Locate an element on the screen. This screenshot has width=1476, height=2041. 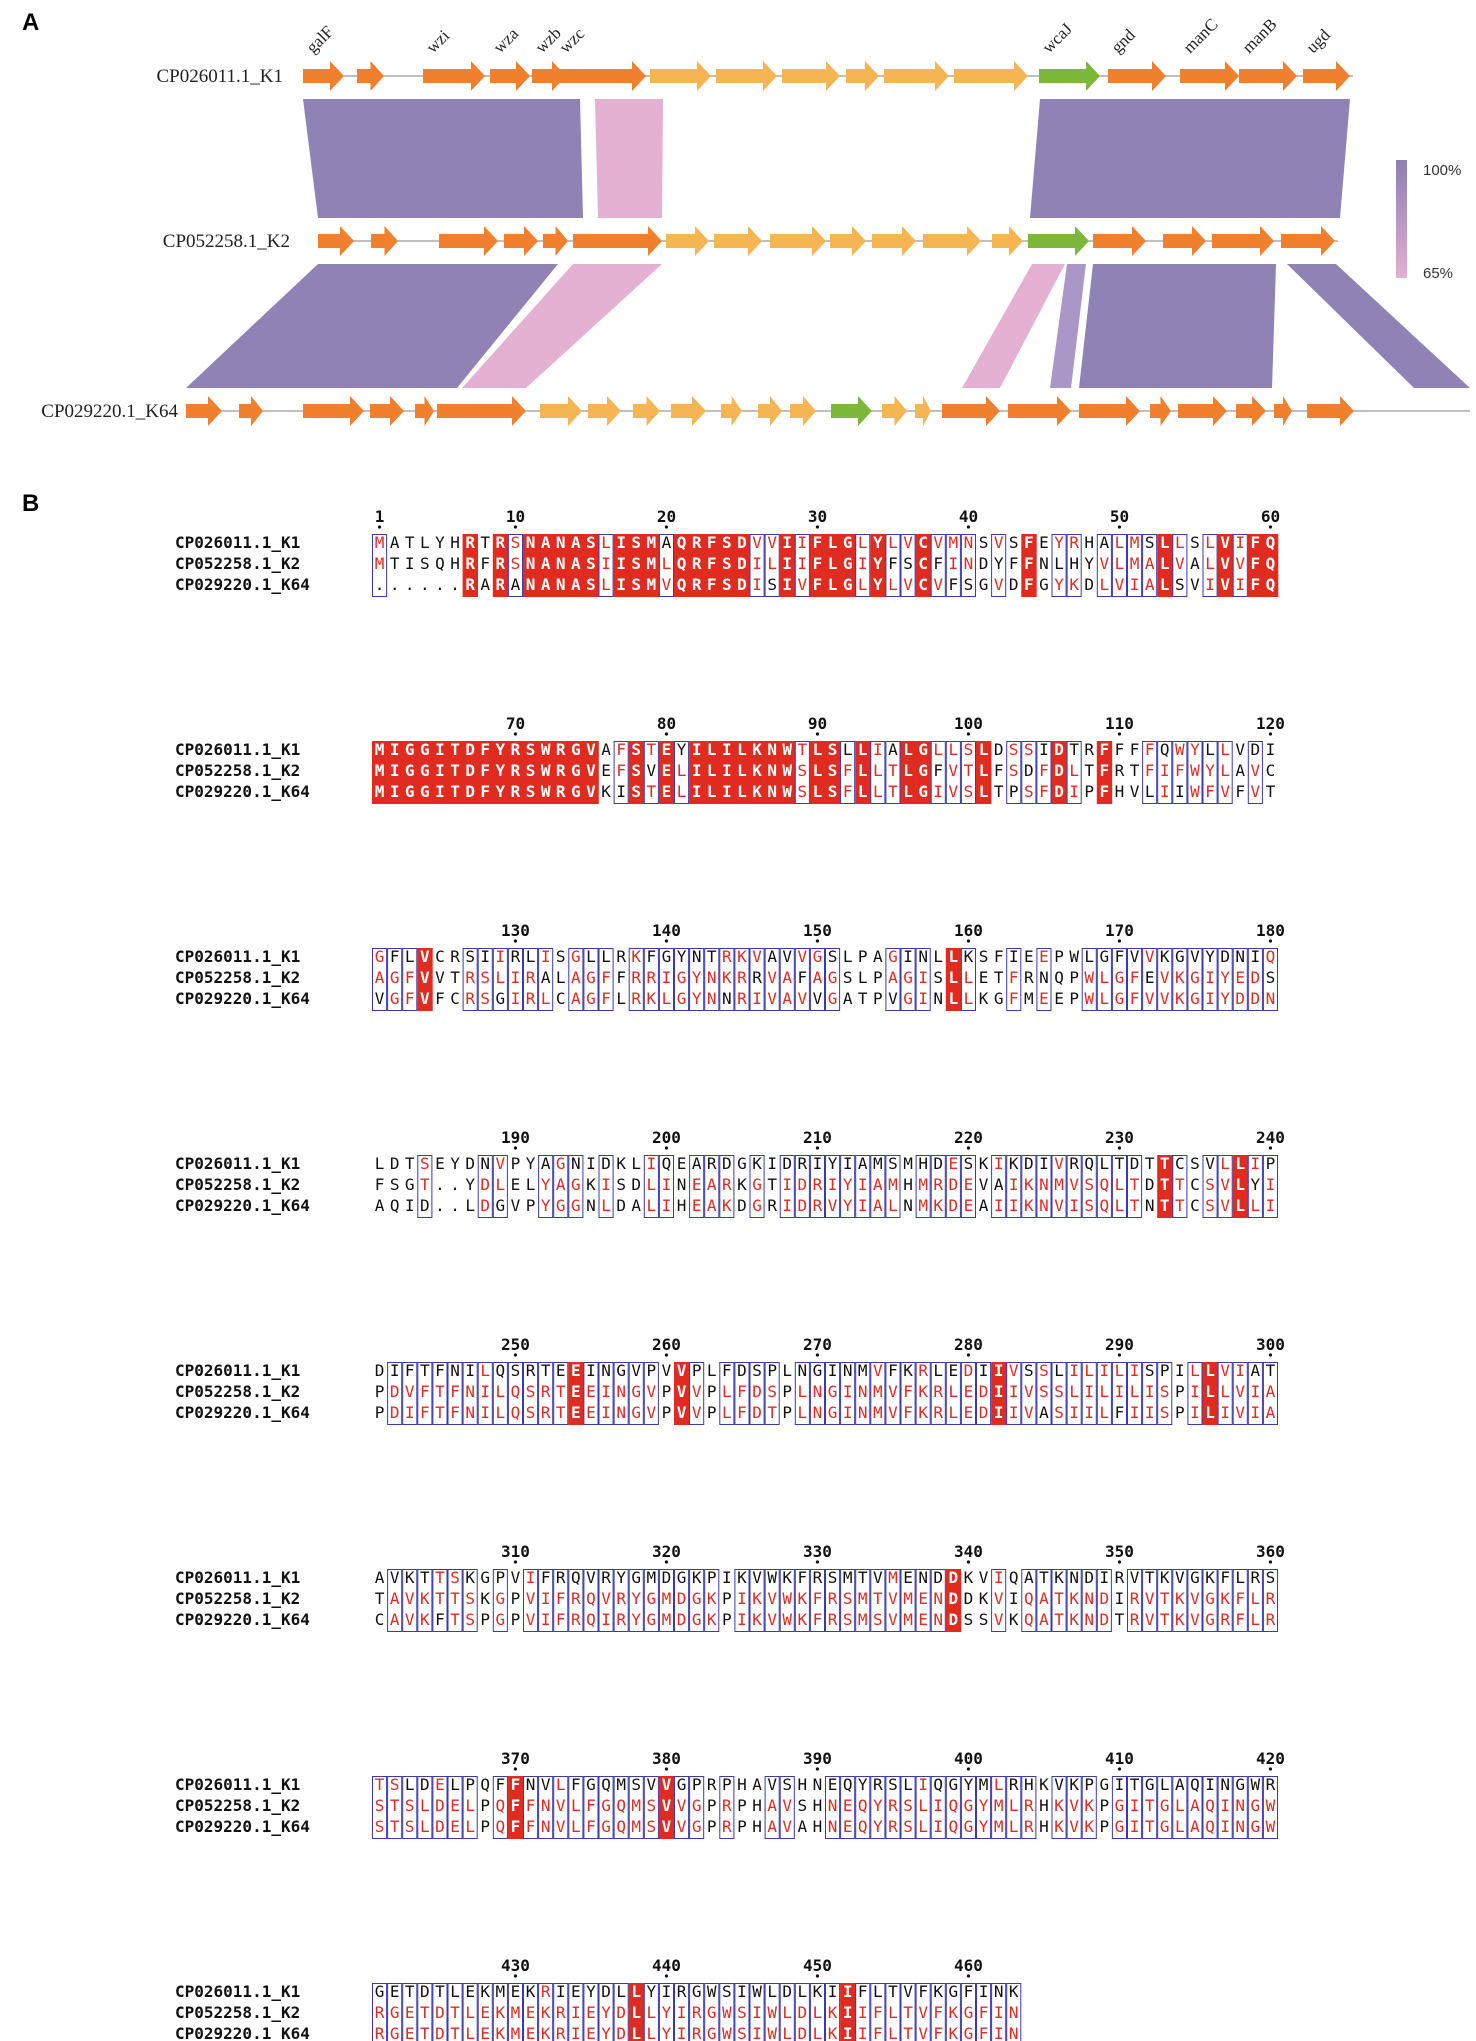
residue: W is located at coordinates (1271, 1826).